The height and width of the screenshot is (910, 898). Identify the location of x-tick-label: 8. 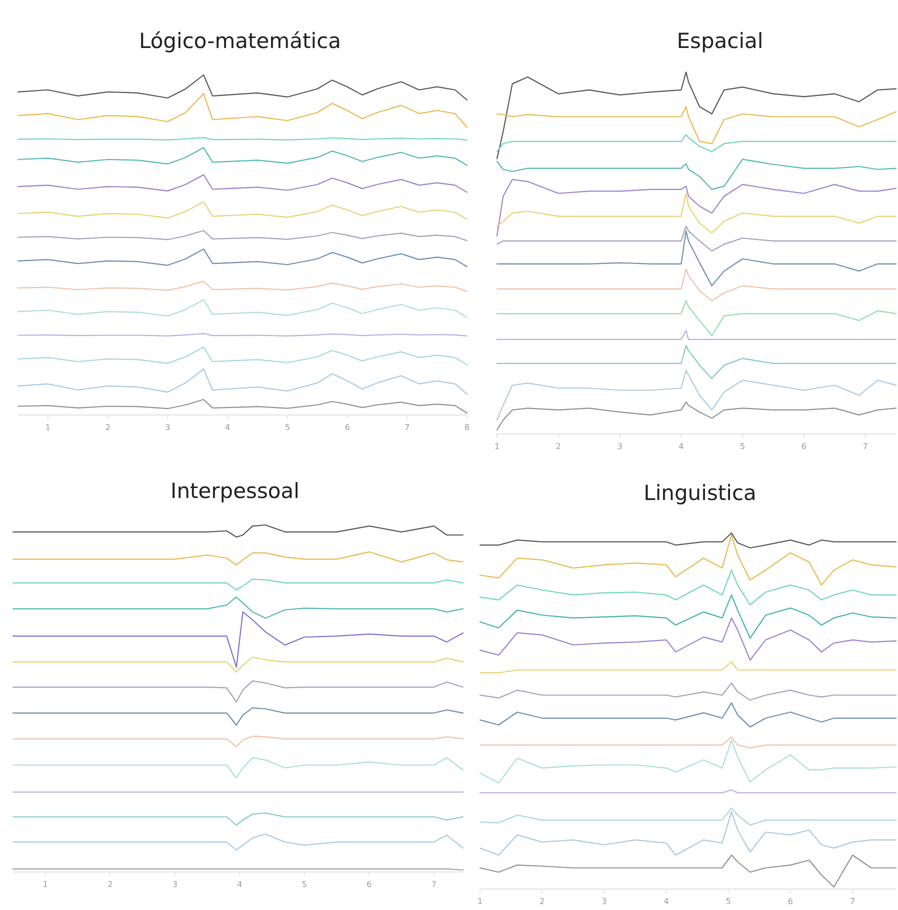
(467, 427).